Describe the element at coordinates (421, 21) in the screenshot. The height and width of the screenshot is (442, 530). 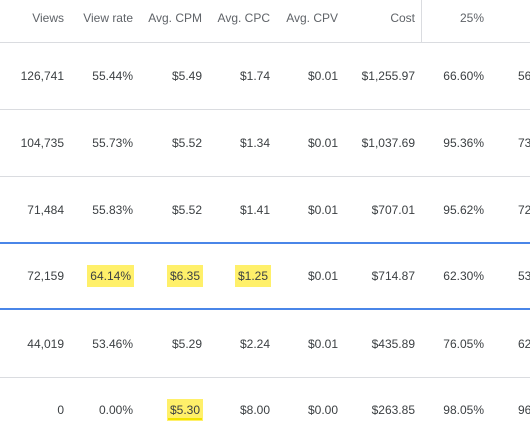
I see `column-divider` at that location.